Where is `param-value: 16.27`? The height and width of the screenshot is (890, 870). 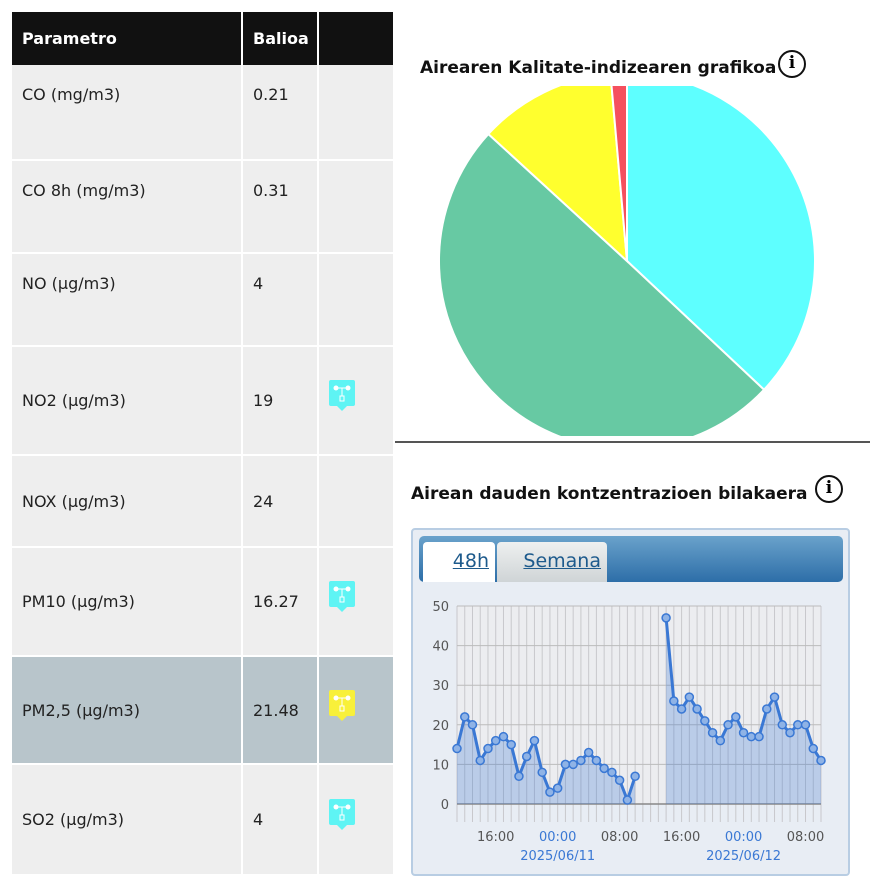 param-value: 16.27 is located at coordinates (280, 602).